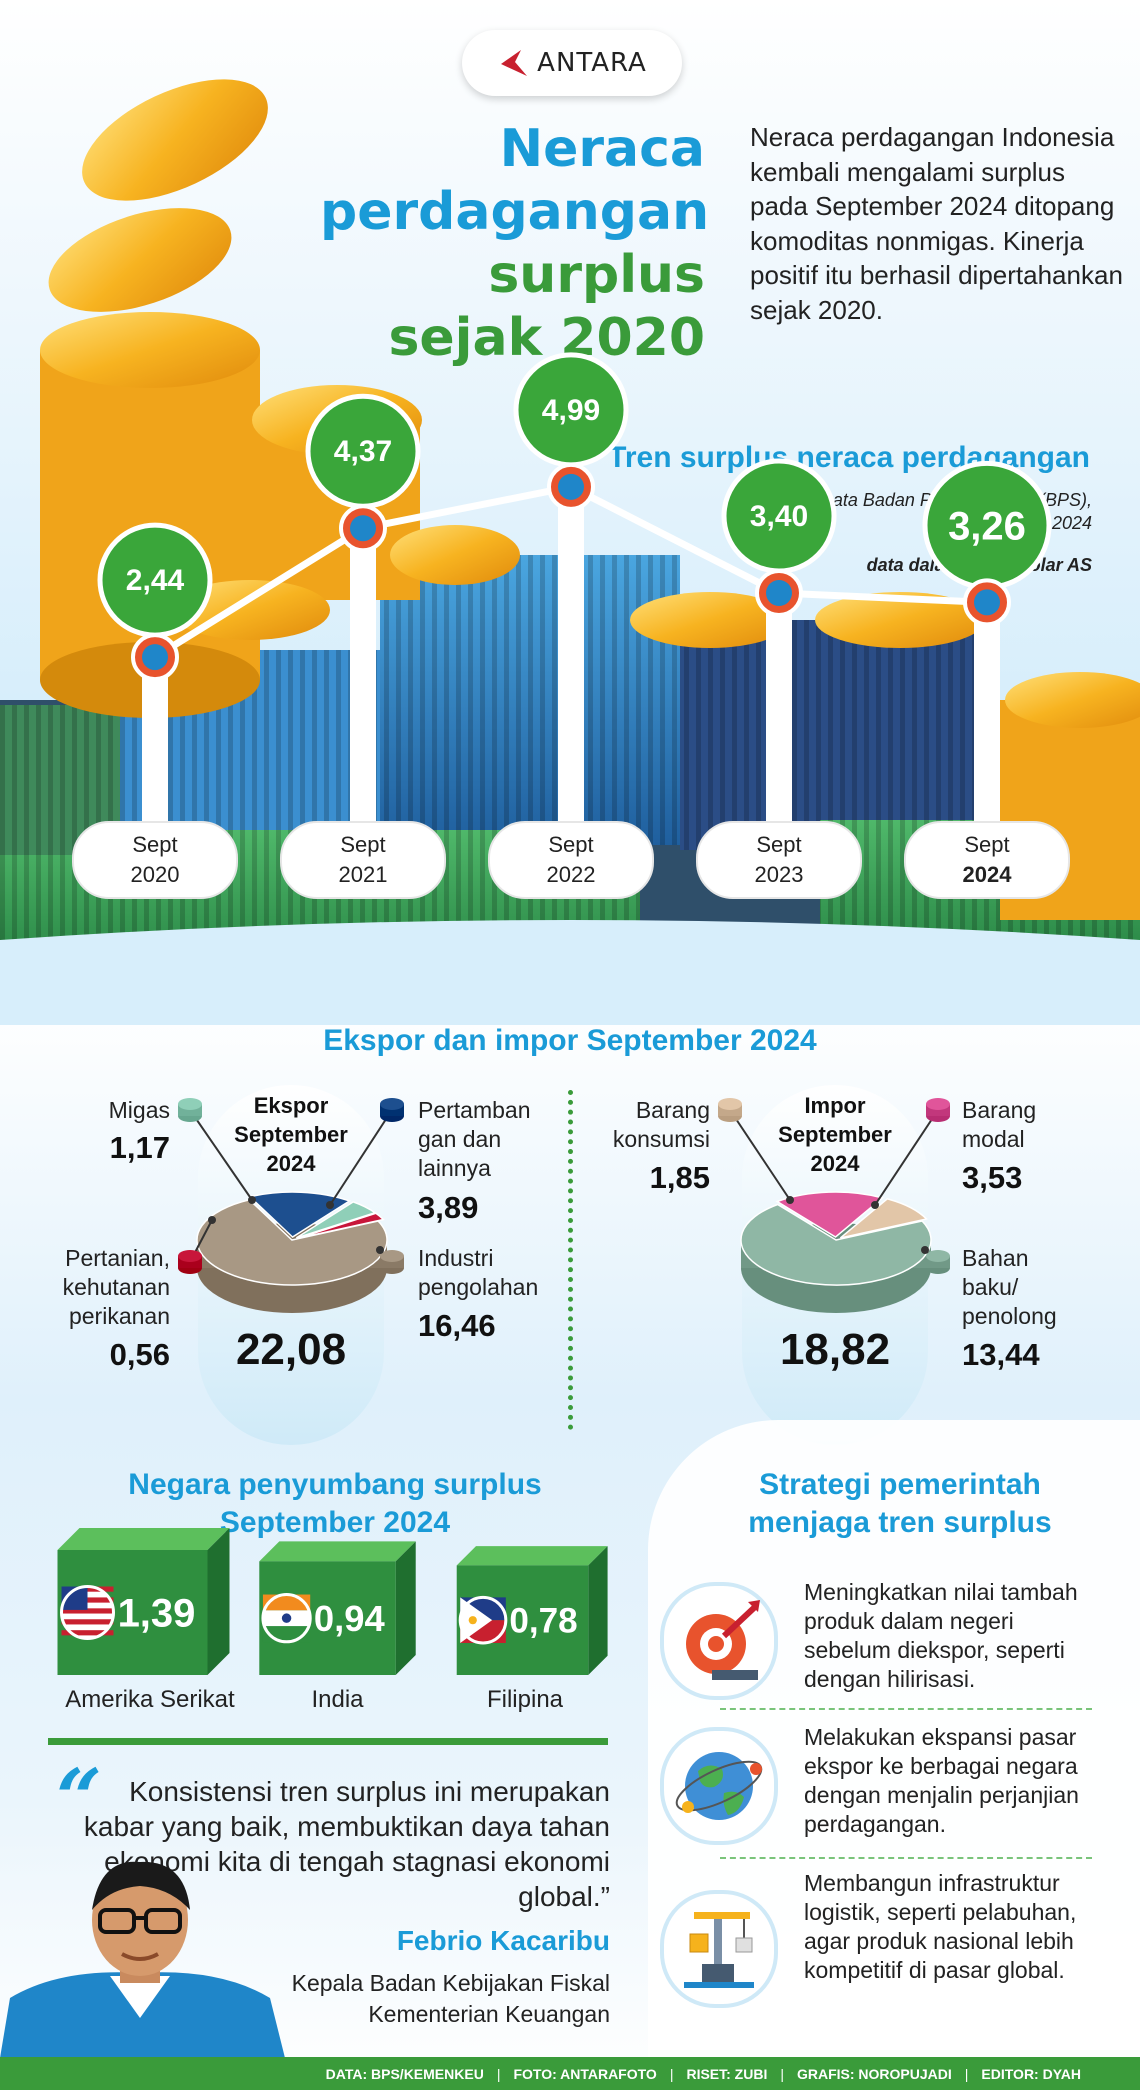  I want to click on export-value-industri: 16,46, so click(457, 1325).